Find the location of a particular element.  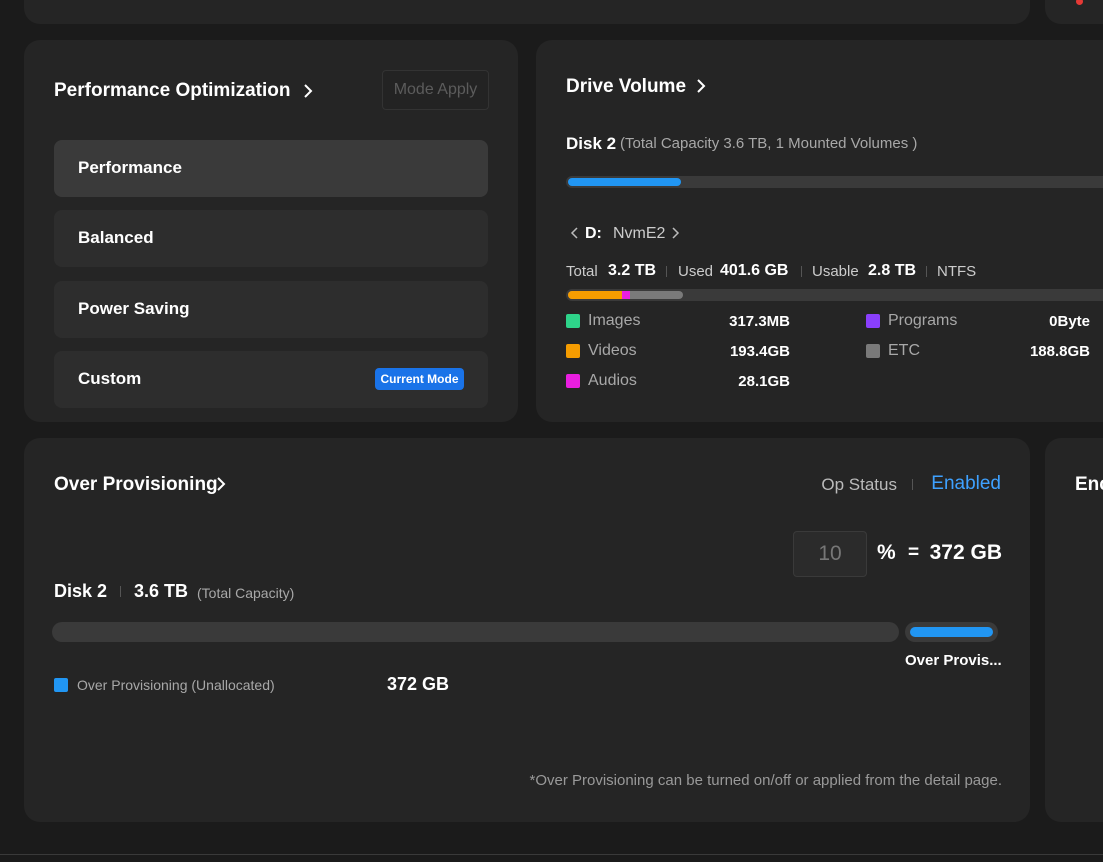

stat-label: Used is located at coordinates (696, 271).